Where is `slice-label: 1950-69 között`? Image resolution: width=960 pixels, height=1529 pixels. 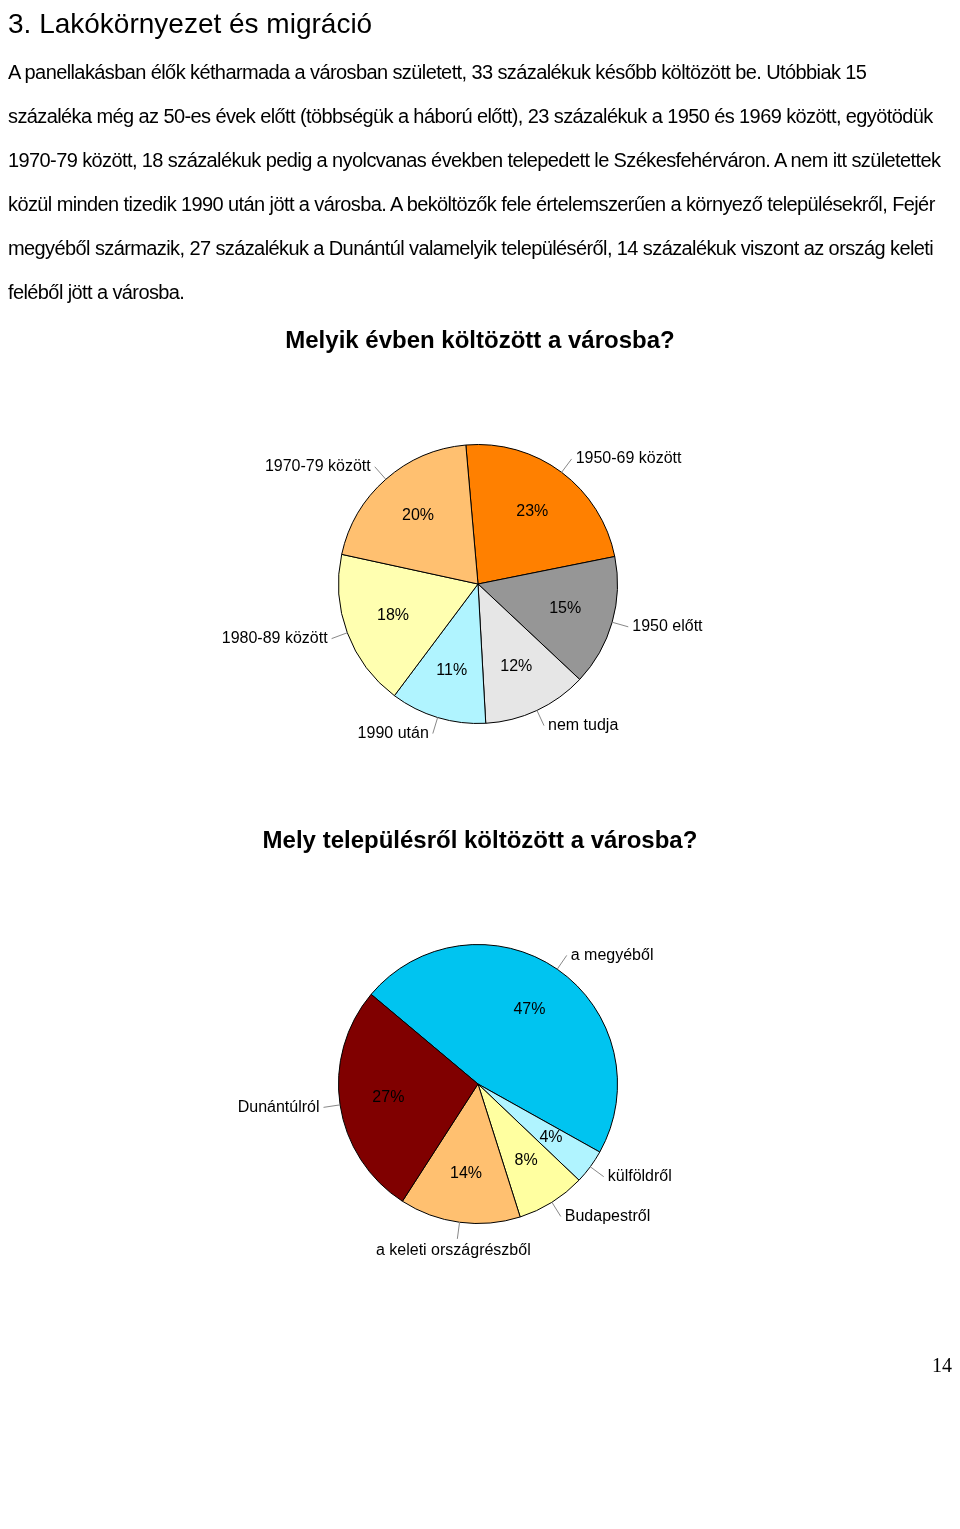 slice-label: 1950-69 között is located at coordinates (629, 458).